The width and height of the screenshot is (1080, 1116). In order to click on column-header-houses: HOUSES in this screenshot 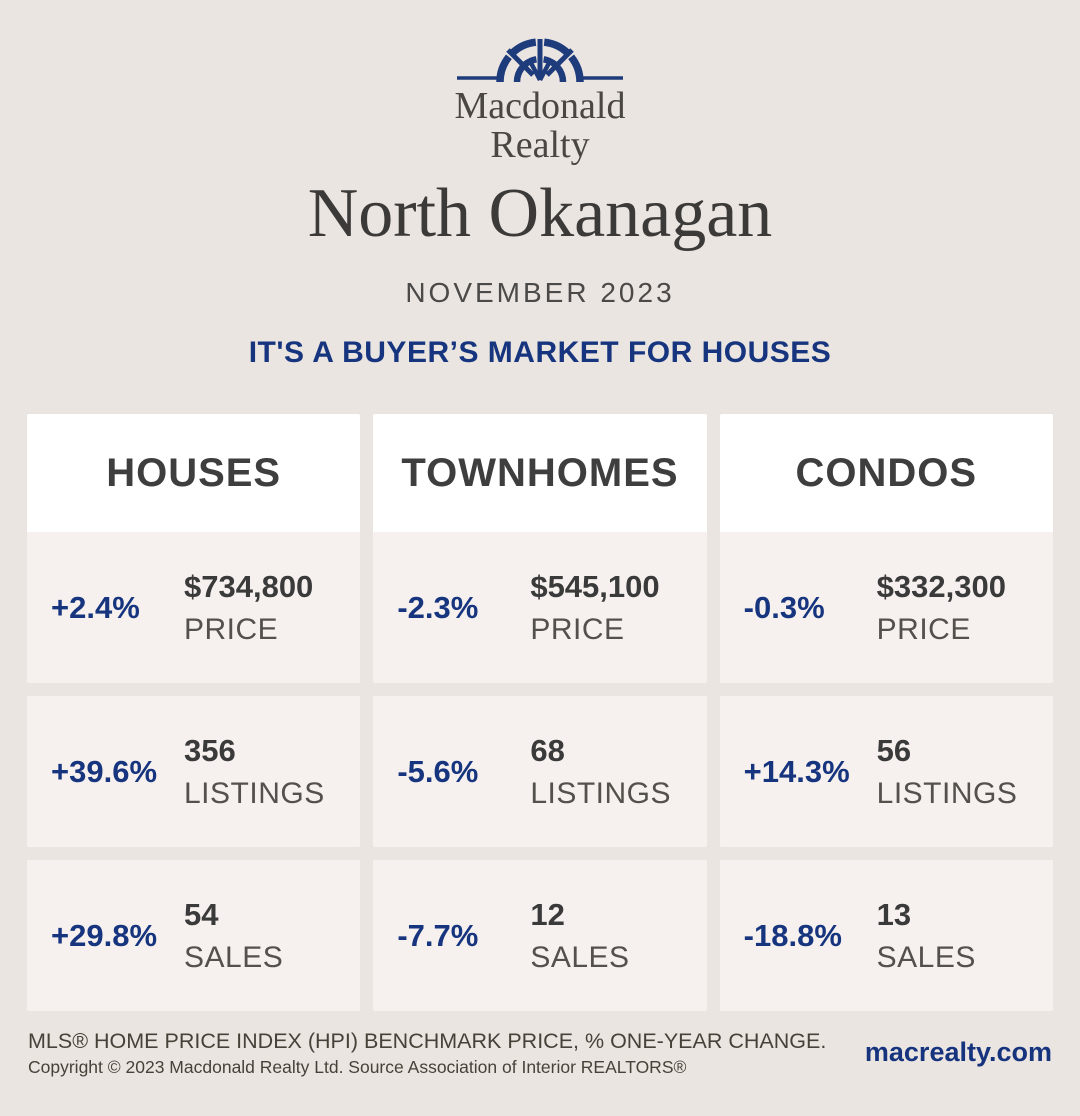, I will do `click(194, 473)`.